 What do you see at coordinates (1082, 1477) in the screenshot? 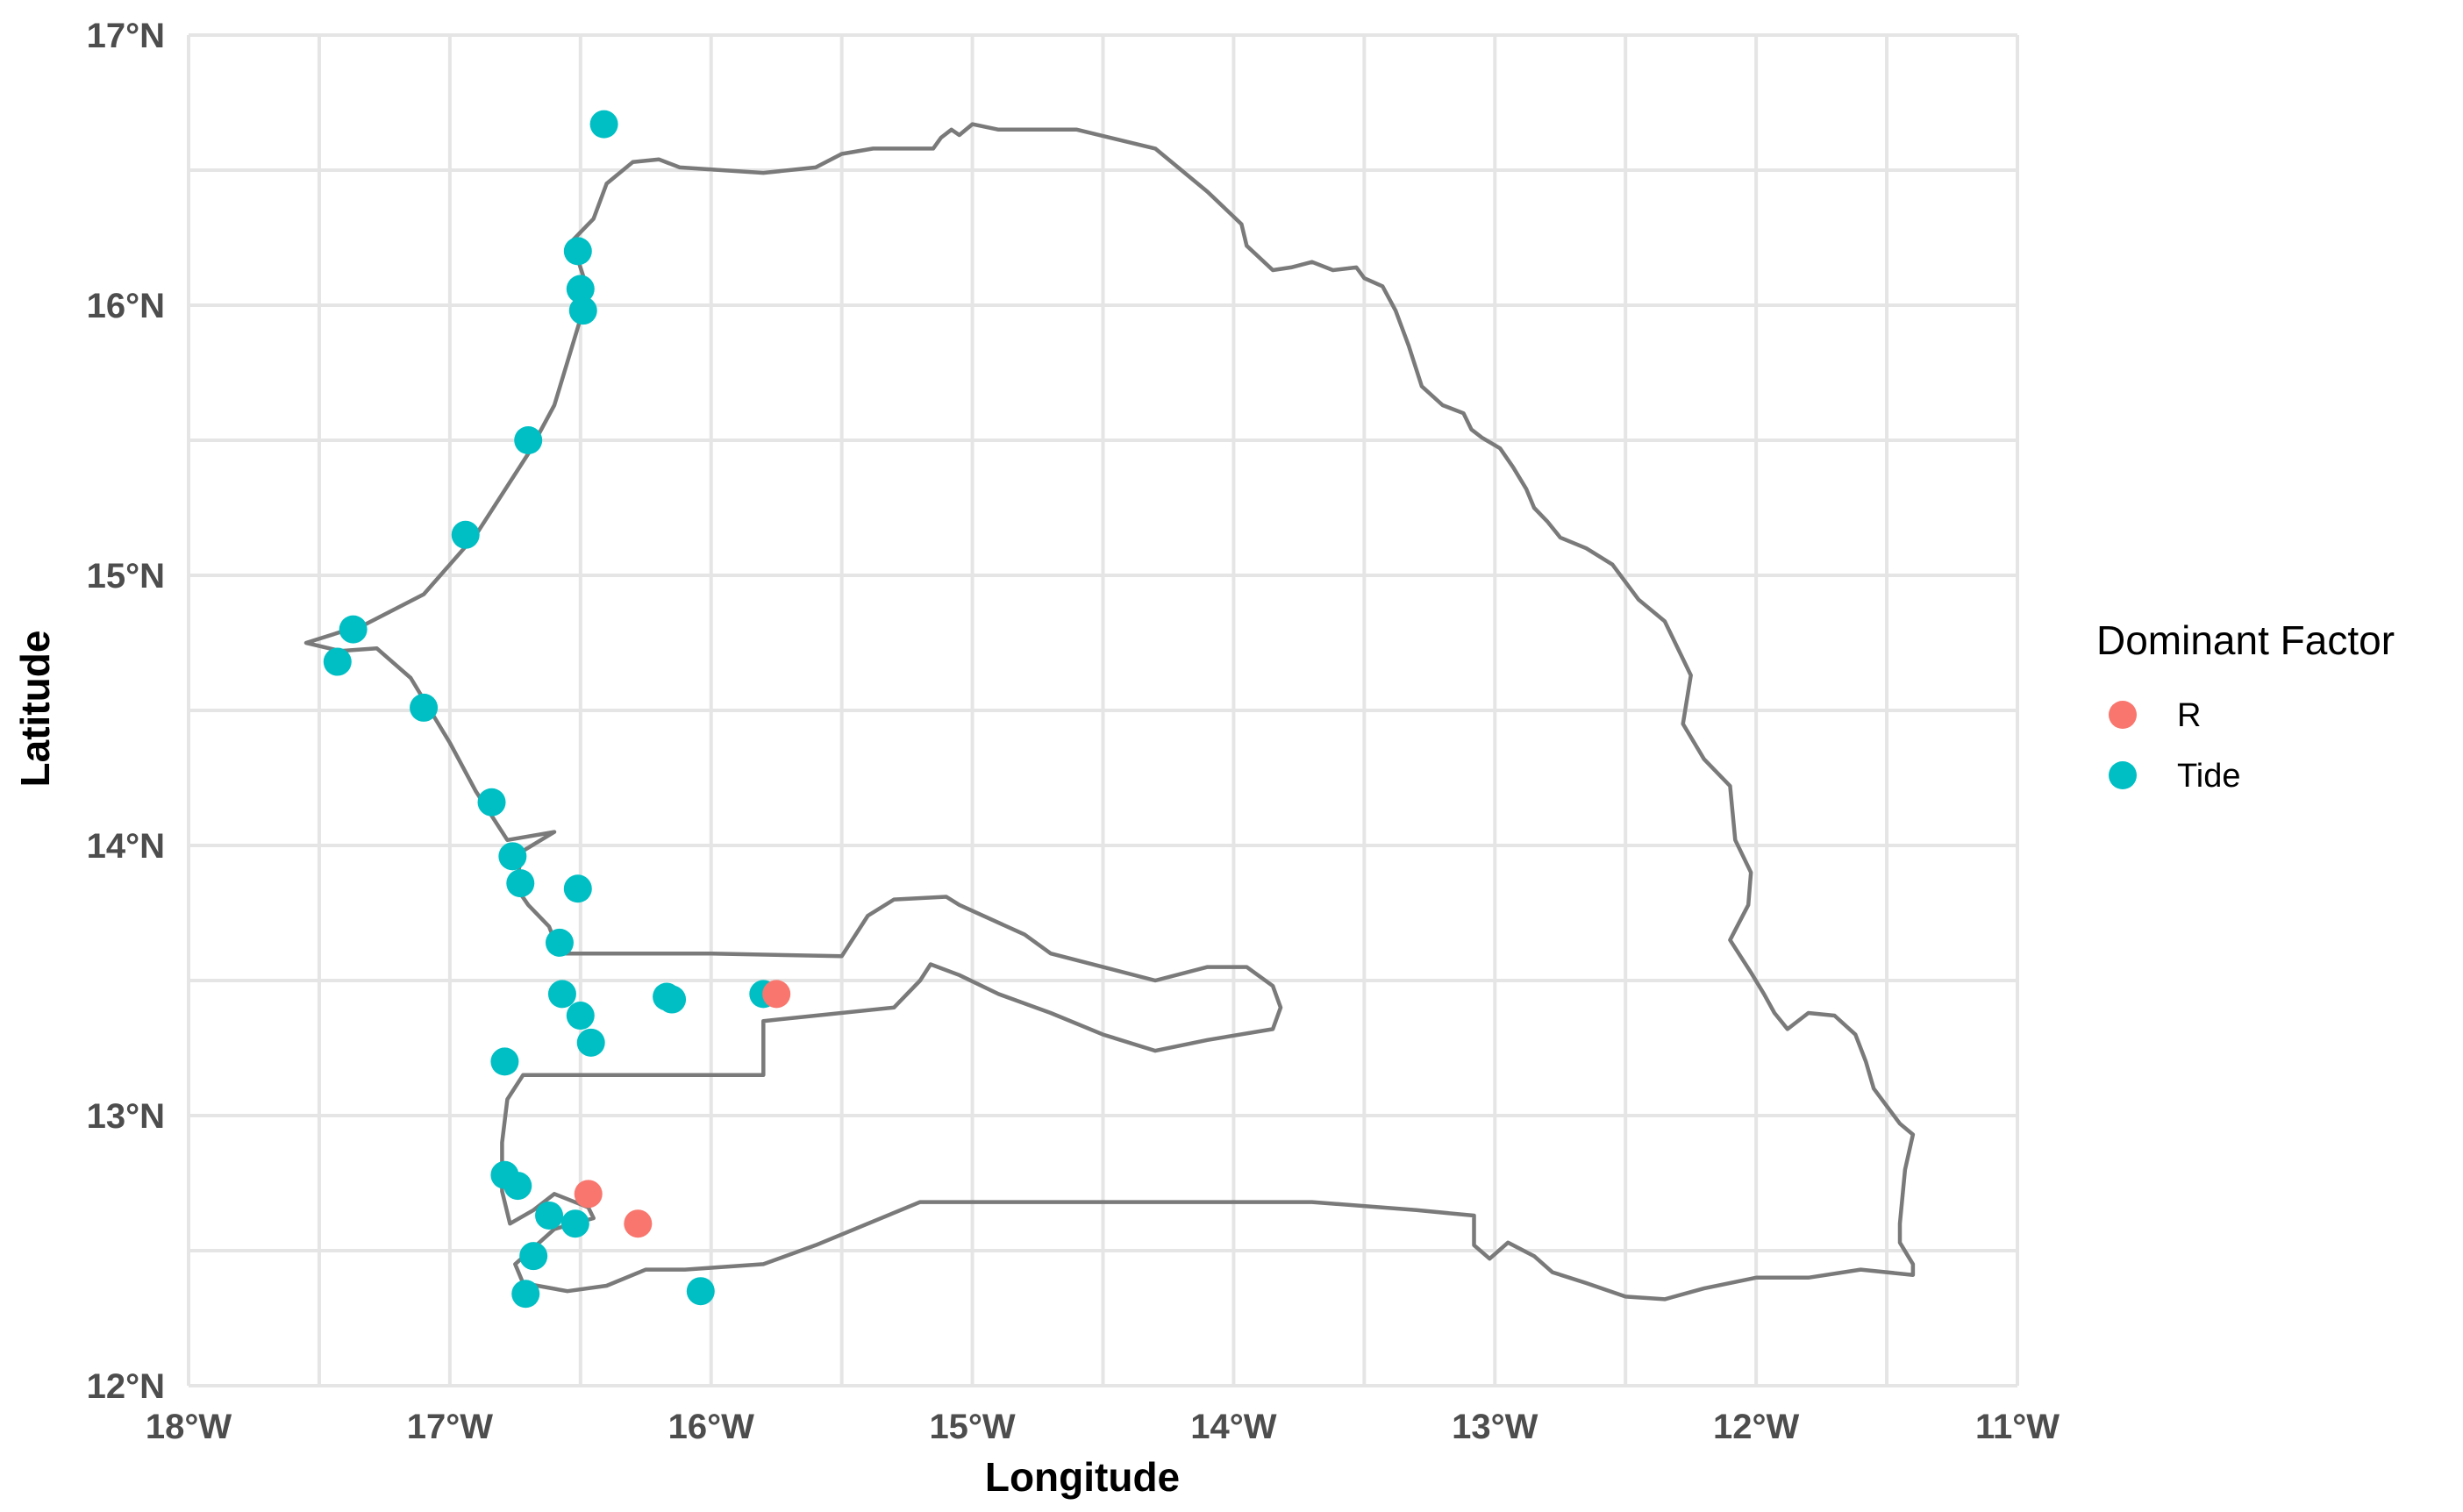
I see `x-axis-title: Longitude` at bounding box center [1082, 1477].